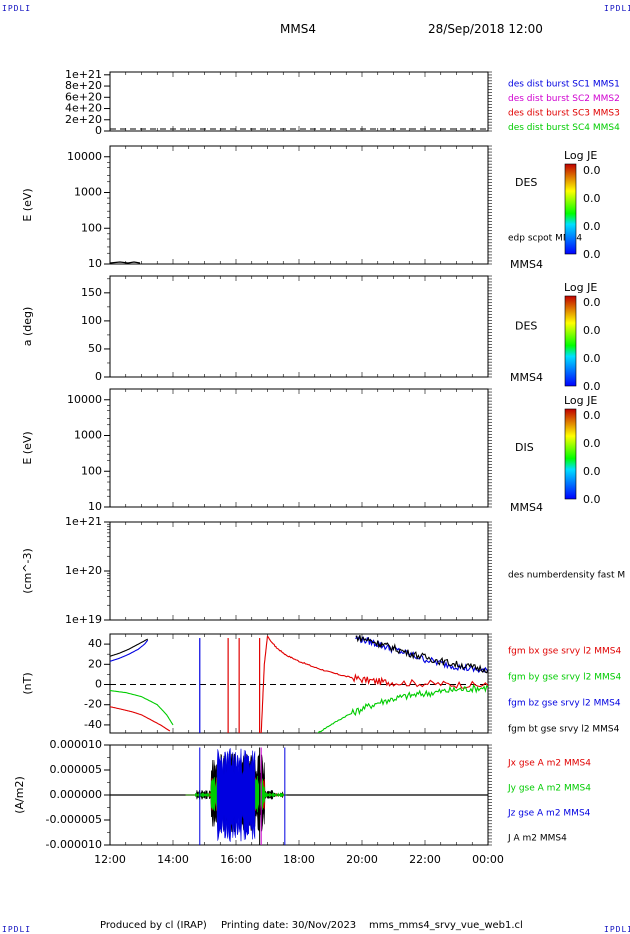 The width and height of the screenshot is (630, 934). What do you see at coordinates (83, 119) in the screenshot?
I see `y-tick-label: 2e+20` at bounding box center [83, 119].